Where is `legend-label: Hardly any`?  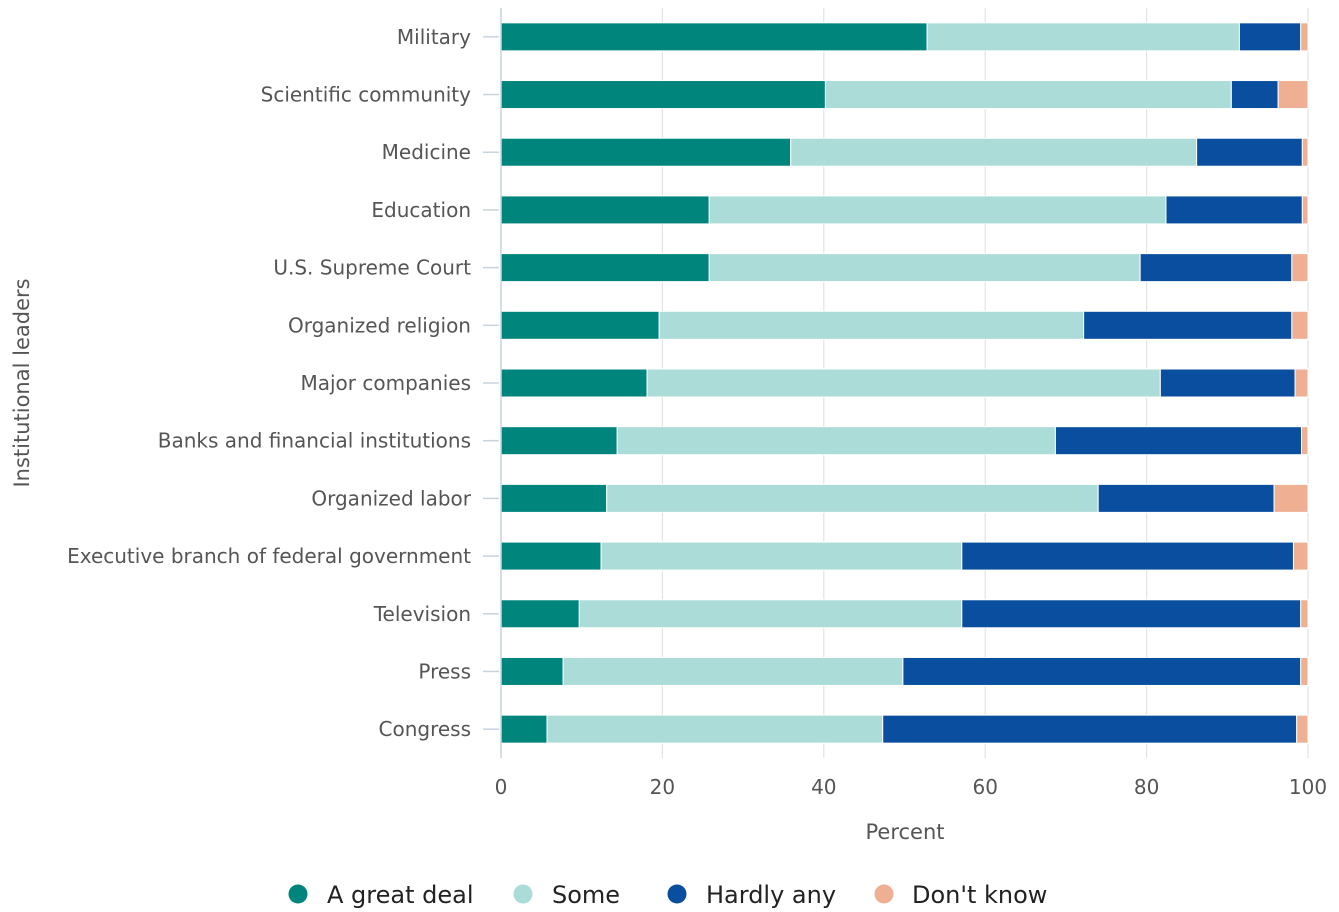
legend-label: Hardly any is located at coordinates (771, 895).